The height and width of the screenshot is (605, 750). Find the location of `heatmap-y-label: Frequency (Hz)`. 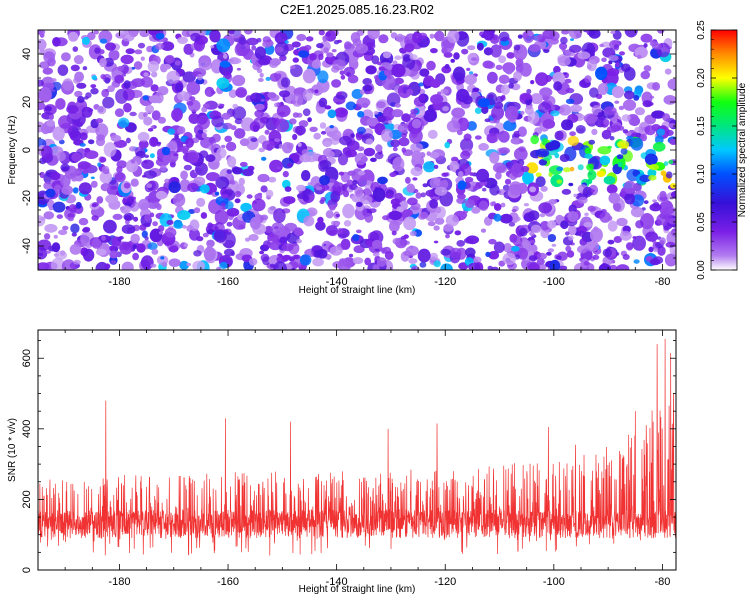

heatmap-y-label: Frequency (Hz) is located at coordinates (12, 150).